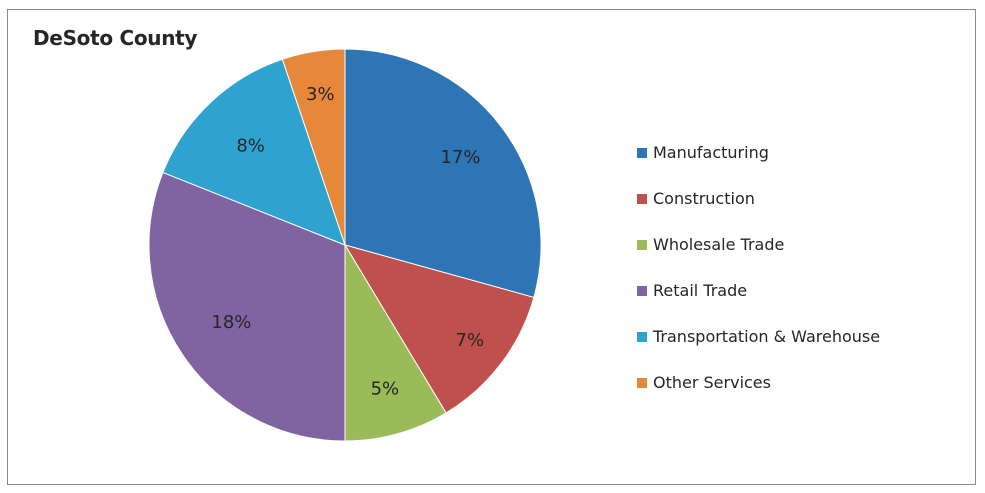  What do you see at coordinates (719, 244) in the screenshot?
I see `legend-label: Wholesale Trade` at bounding box center [719, 244].